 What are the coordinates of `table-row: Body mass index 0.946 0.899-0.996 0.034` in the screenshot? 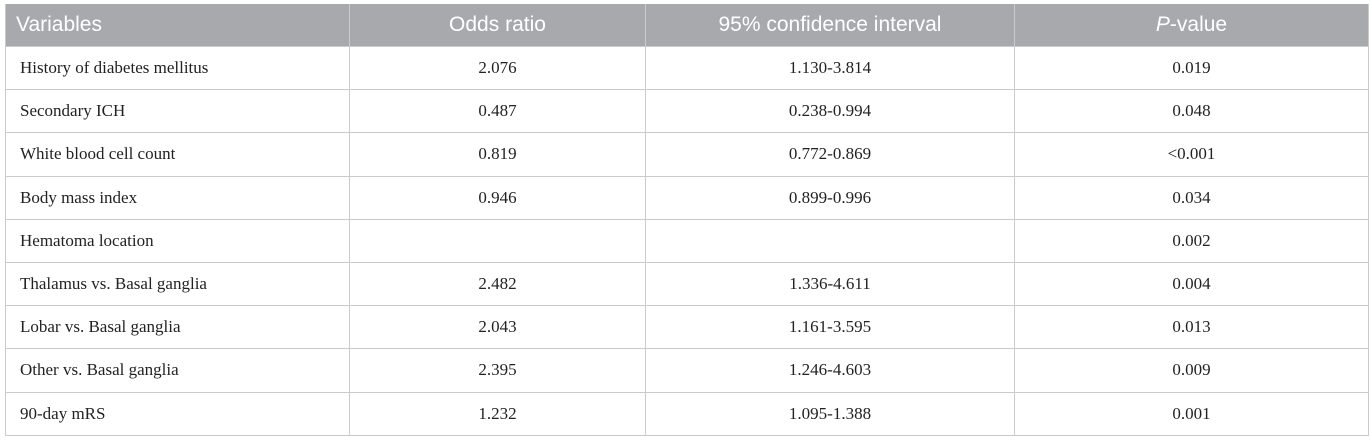 It's located at (687, 197).